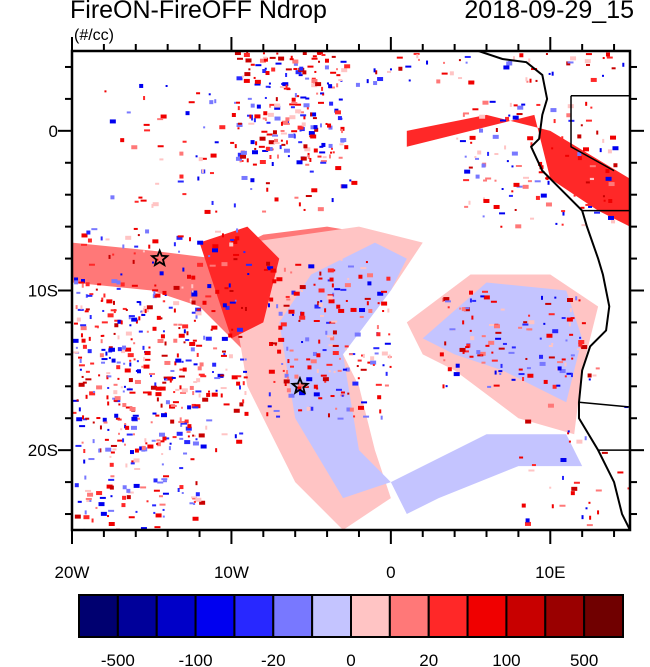  What do you see at coordinates (584, 659) in the screenshot?
I see `colorbar-label: 500` at bounding box center [584, 659].